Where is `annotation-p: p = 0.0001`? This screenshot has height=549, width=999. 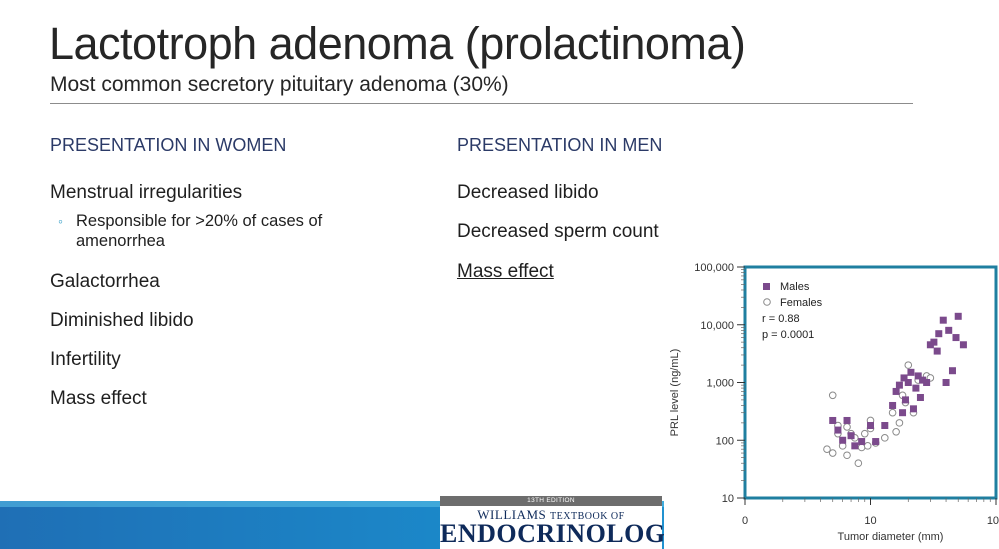
annotation-p: p = 0.0001 is located at coordinates (788, 335).